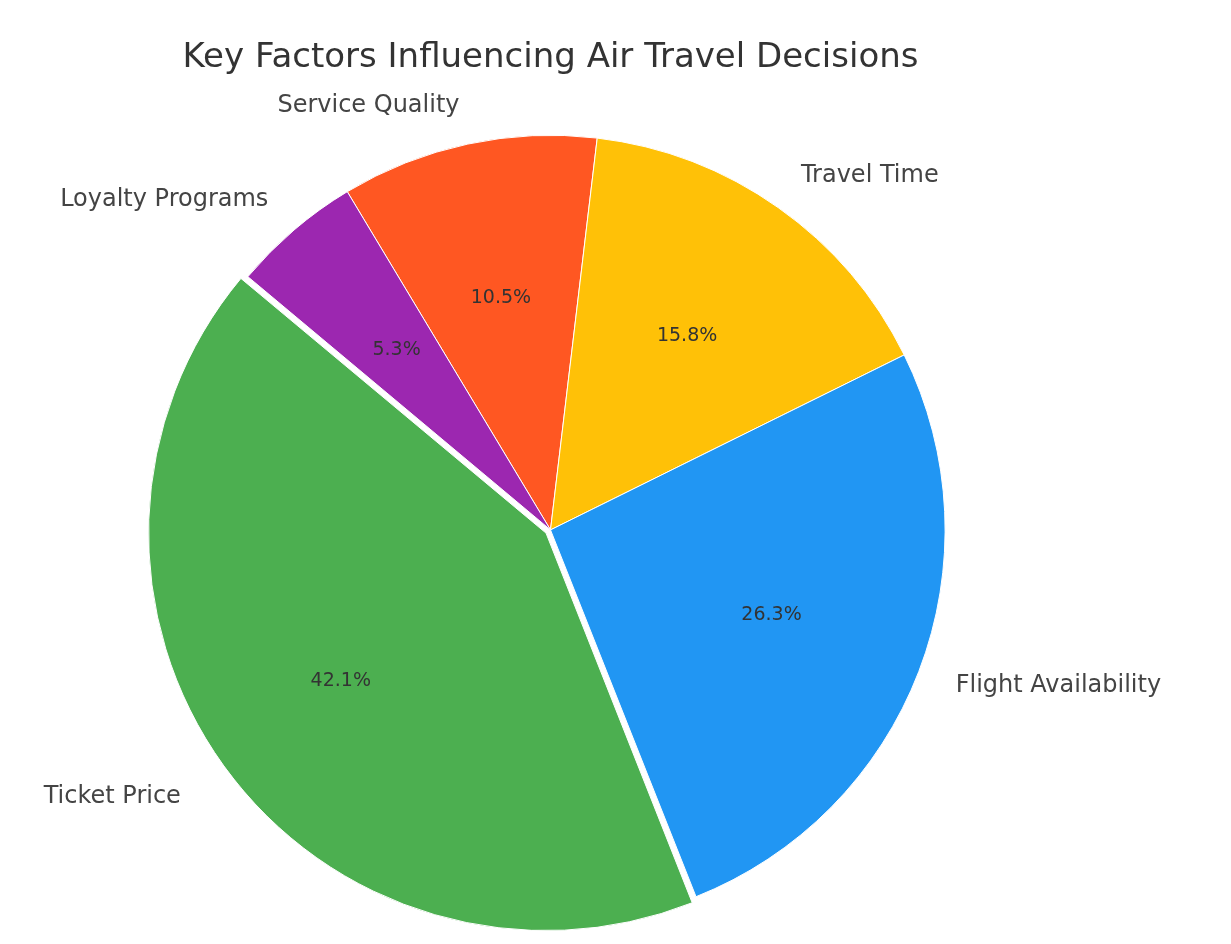  Describe the element at coordinates (111, 795) in the screenshot. I see `slice-label: Ticket Price` at that location.